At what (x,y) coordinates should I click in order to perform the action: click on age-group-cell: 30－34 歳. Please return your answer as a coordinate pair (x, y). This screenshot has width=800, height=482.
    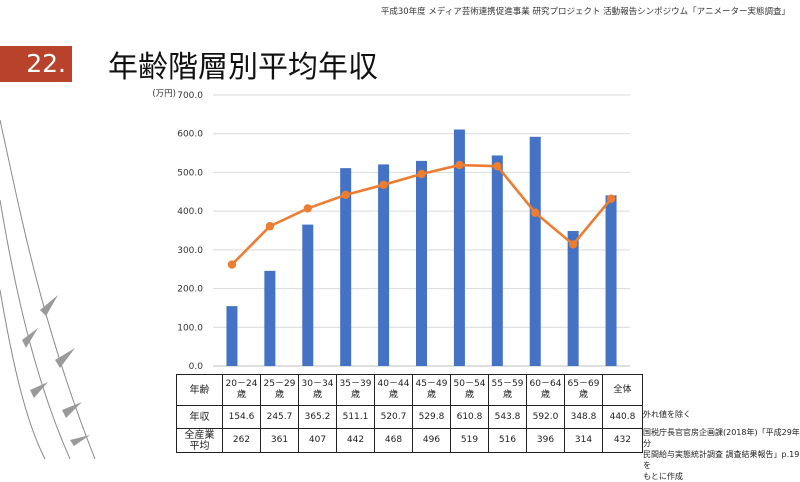
    Looking at the image, I should click on (317, 390).